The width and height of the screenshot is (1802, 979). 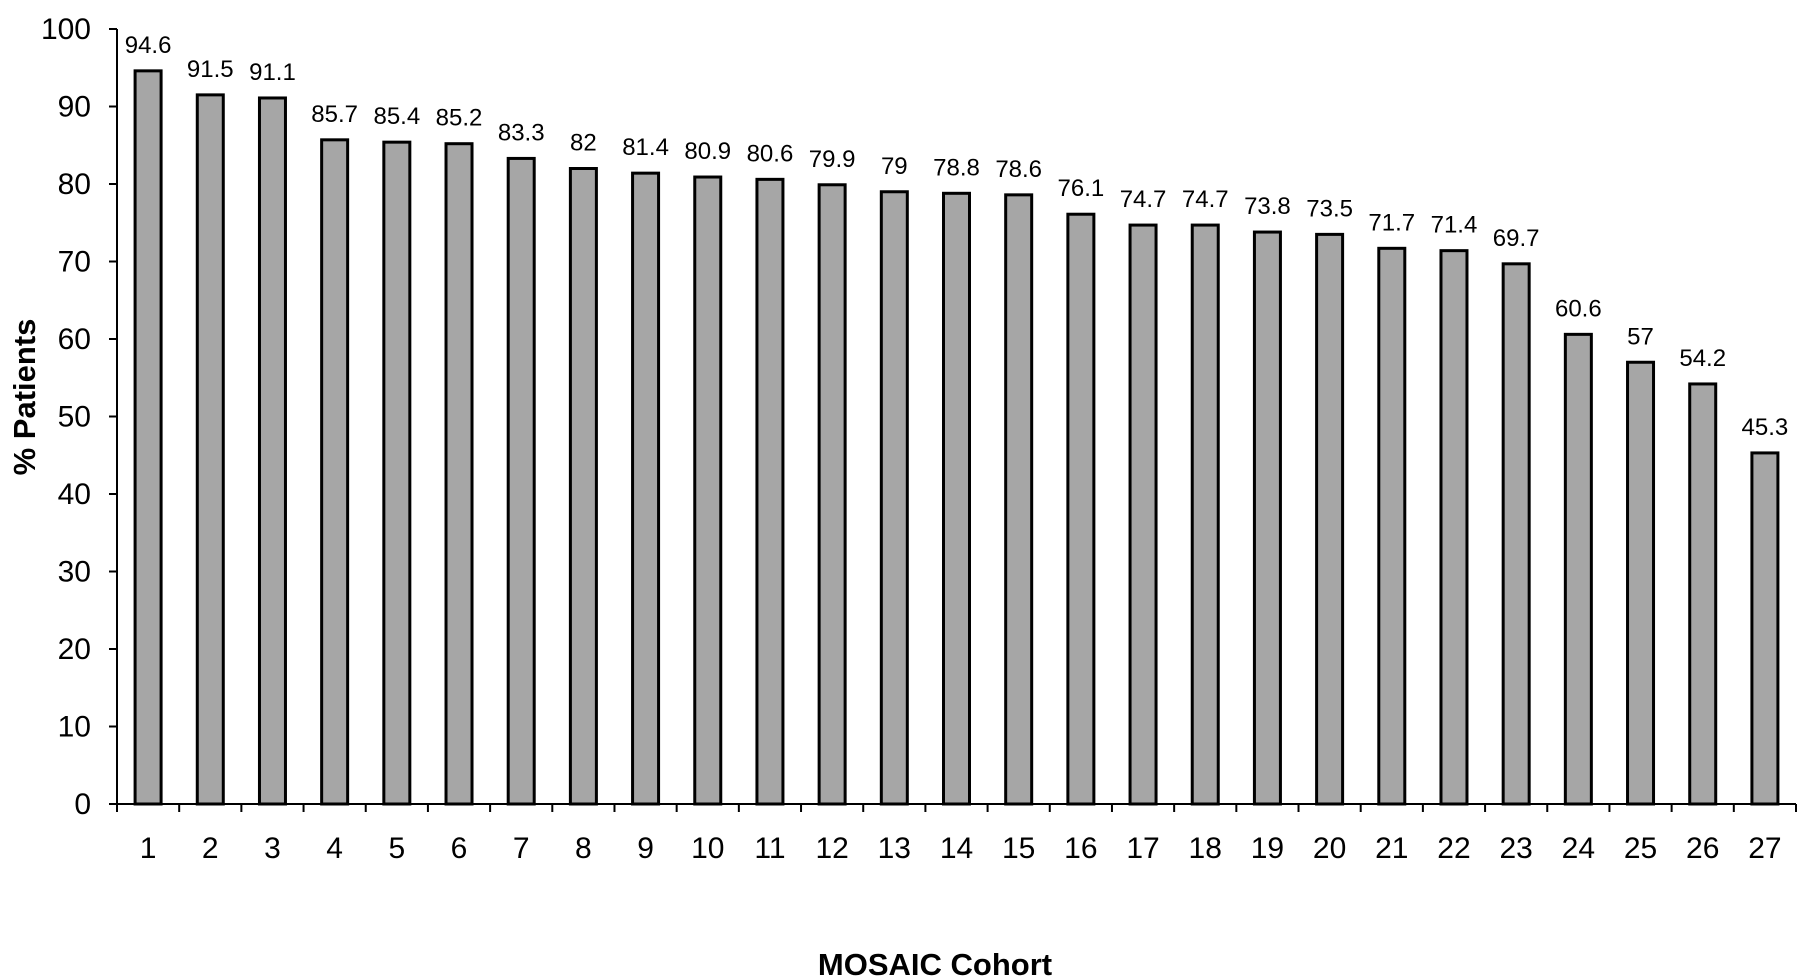 What do you see at coordinates (832, 159) in the screenshot?
I see `data-label: 79.9` at bounding box center [832, 159].